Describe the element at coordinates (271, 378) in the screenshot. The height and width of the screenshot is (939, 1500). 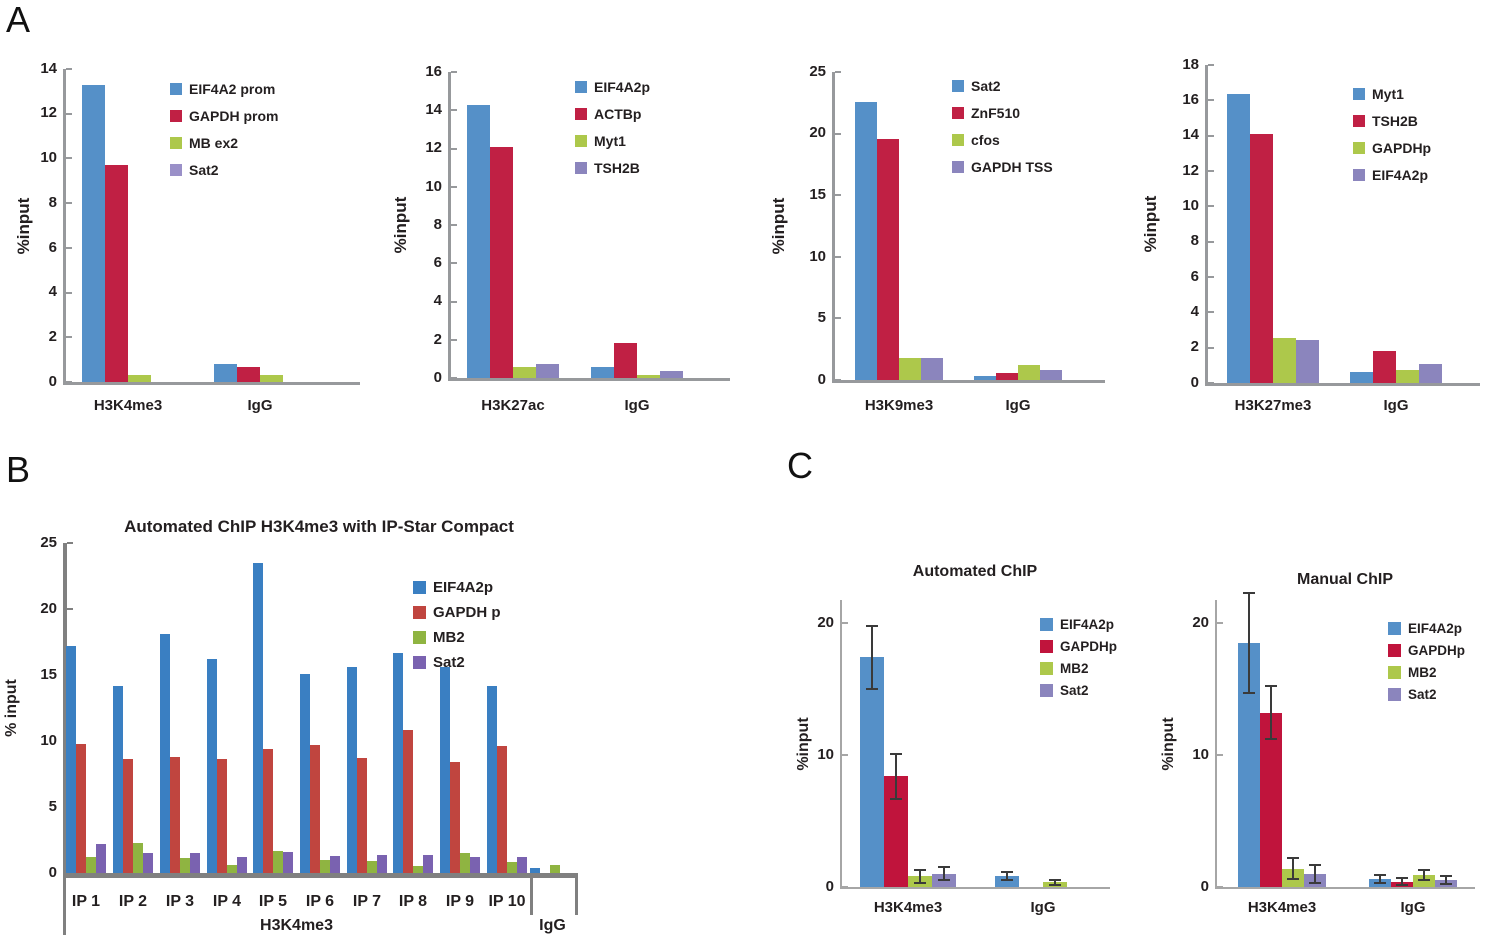
I see `bar-mb-ex2-igg` at that location.